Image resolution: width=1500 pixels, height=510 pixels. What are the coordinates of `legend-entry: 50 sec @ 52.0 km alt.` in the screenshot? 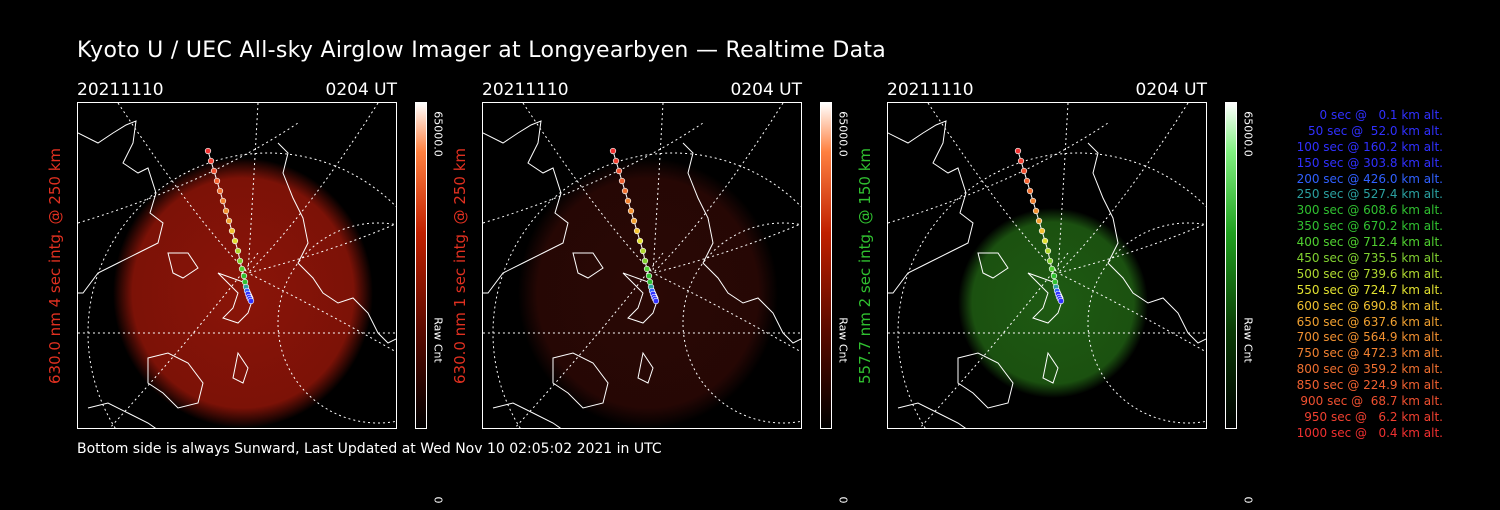 It's located at (1375, 130).